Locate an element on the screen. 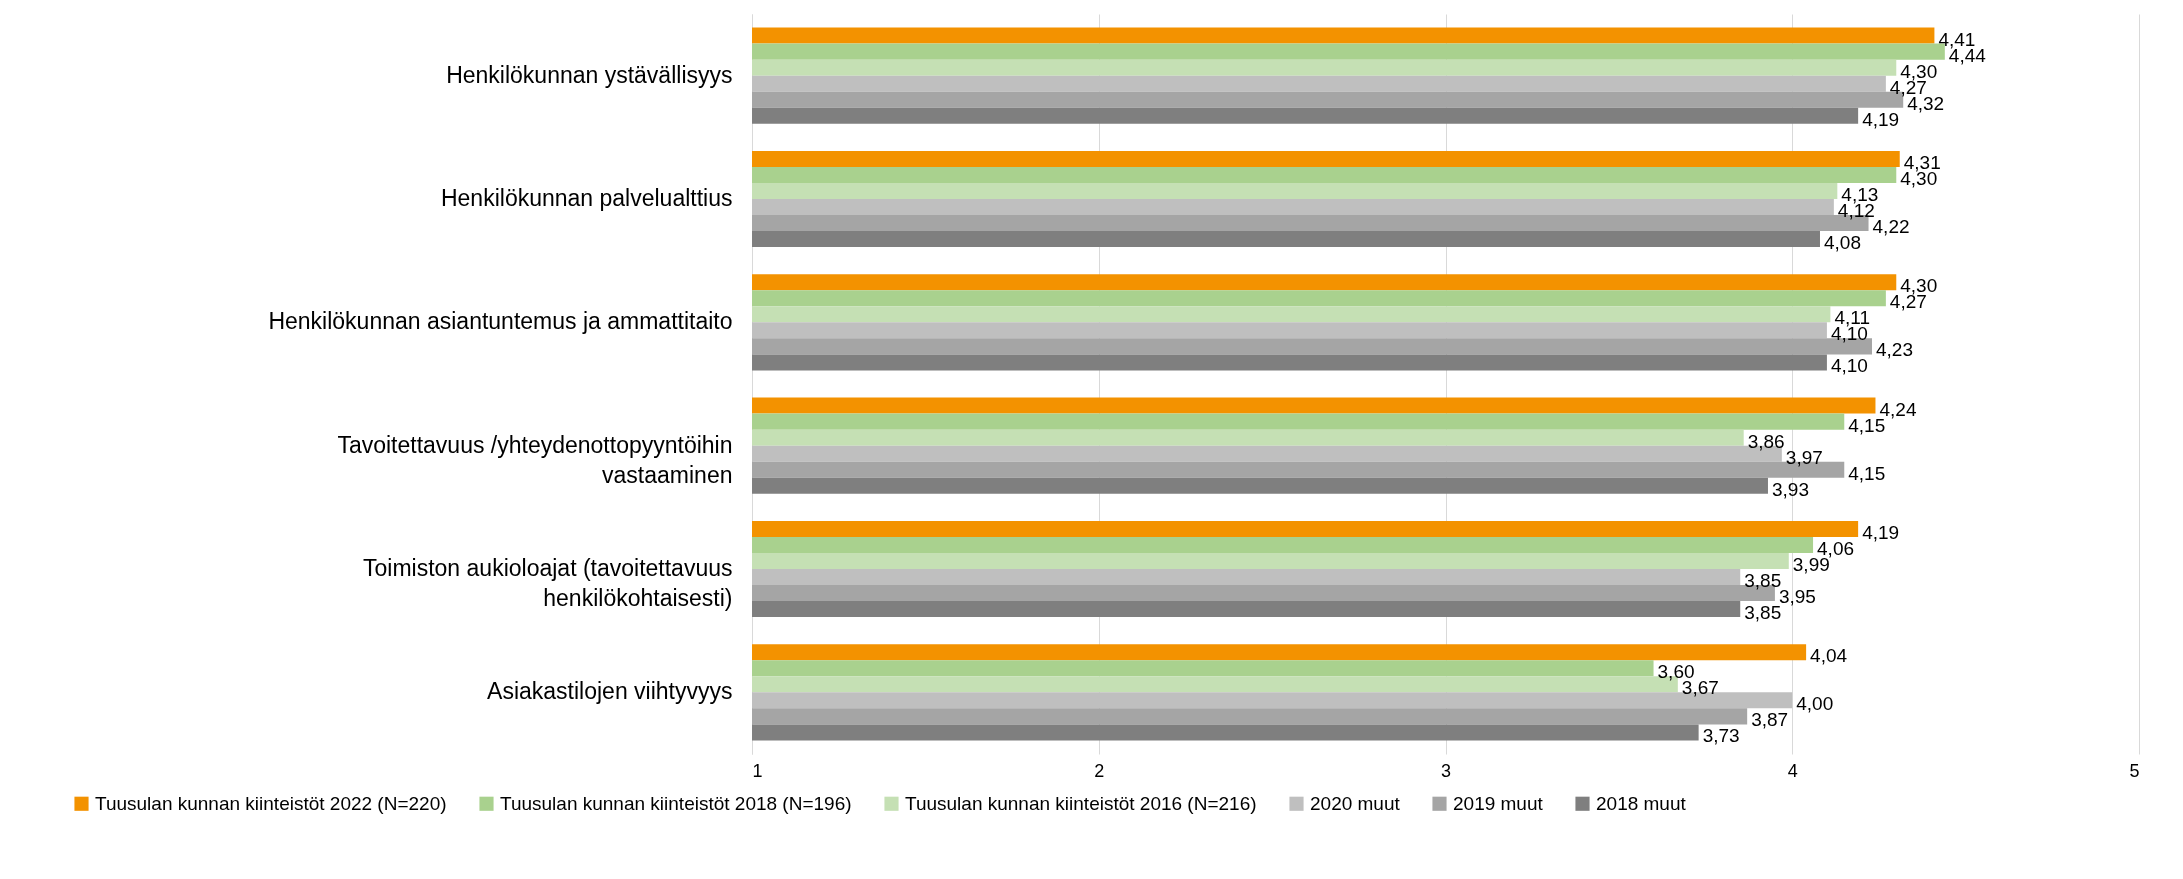 This screenshot has width=2183, height=879. legend-label: 2019 muut is located at coordinates (1498, 803).